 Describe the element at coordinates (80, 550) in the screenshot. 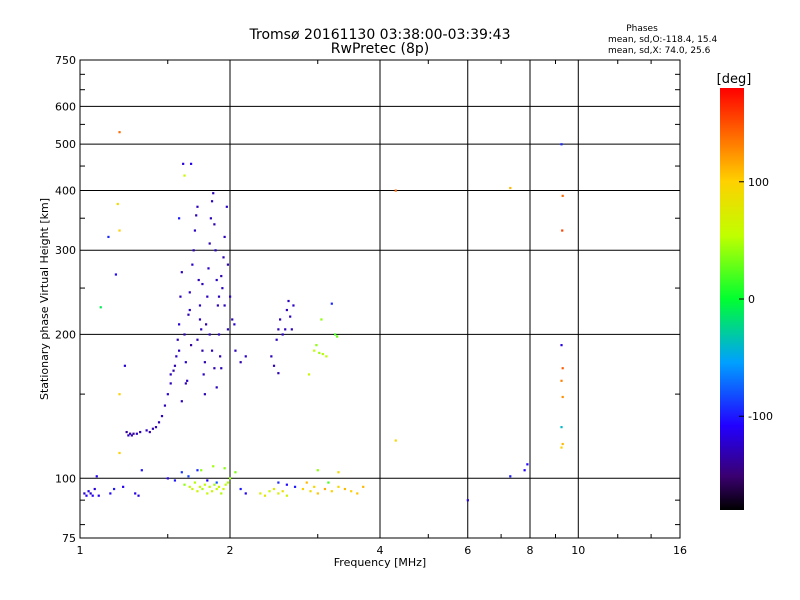

I see `x-tick-label: 1` at that location.